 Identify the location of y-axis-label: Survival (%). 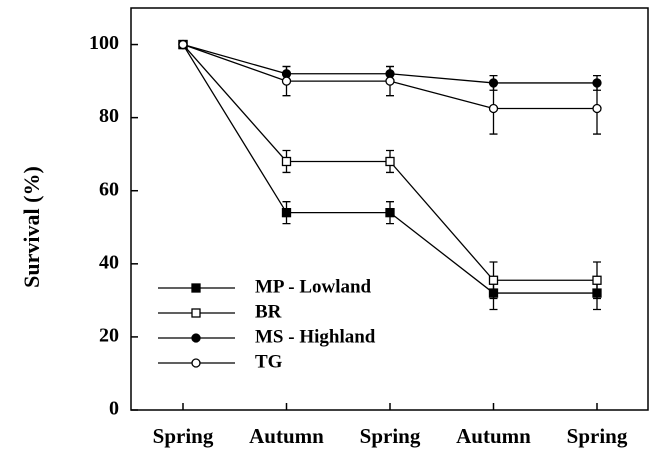
(31, 227).